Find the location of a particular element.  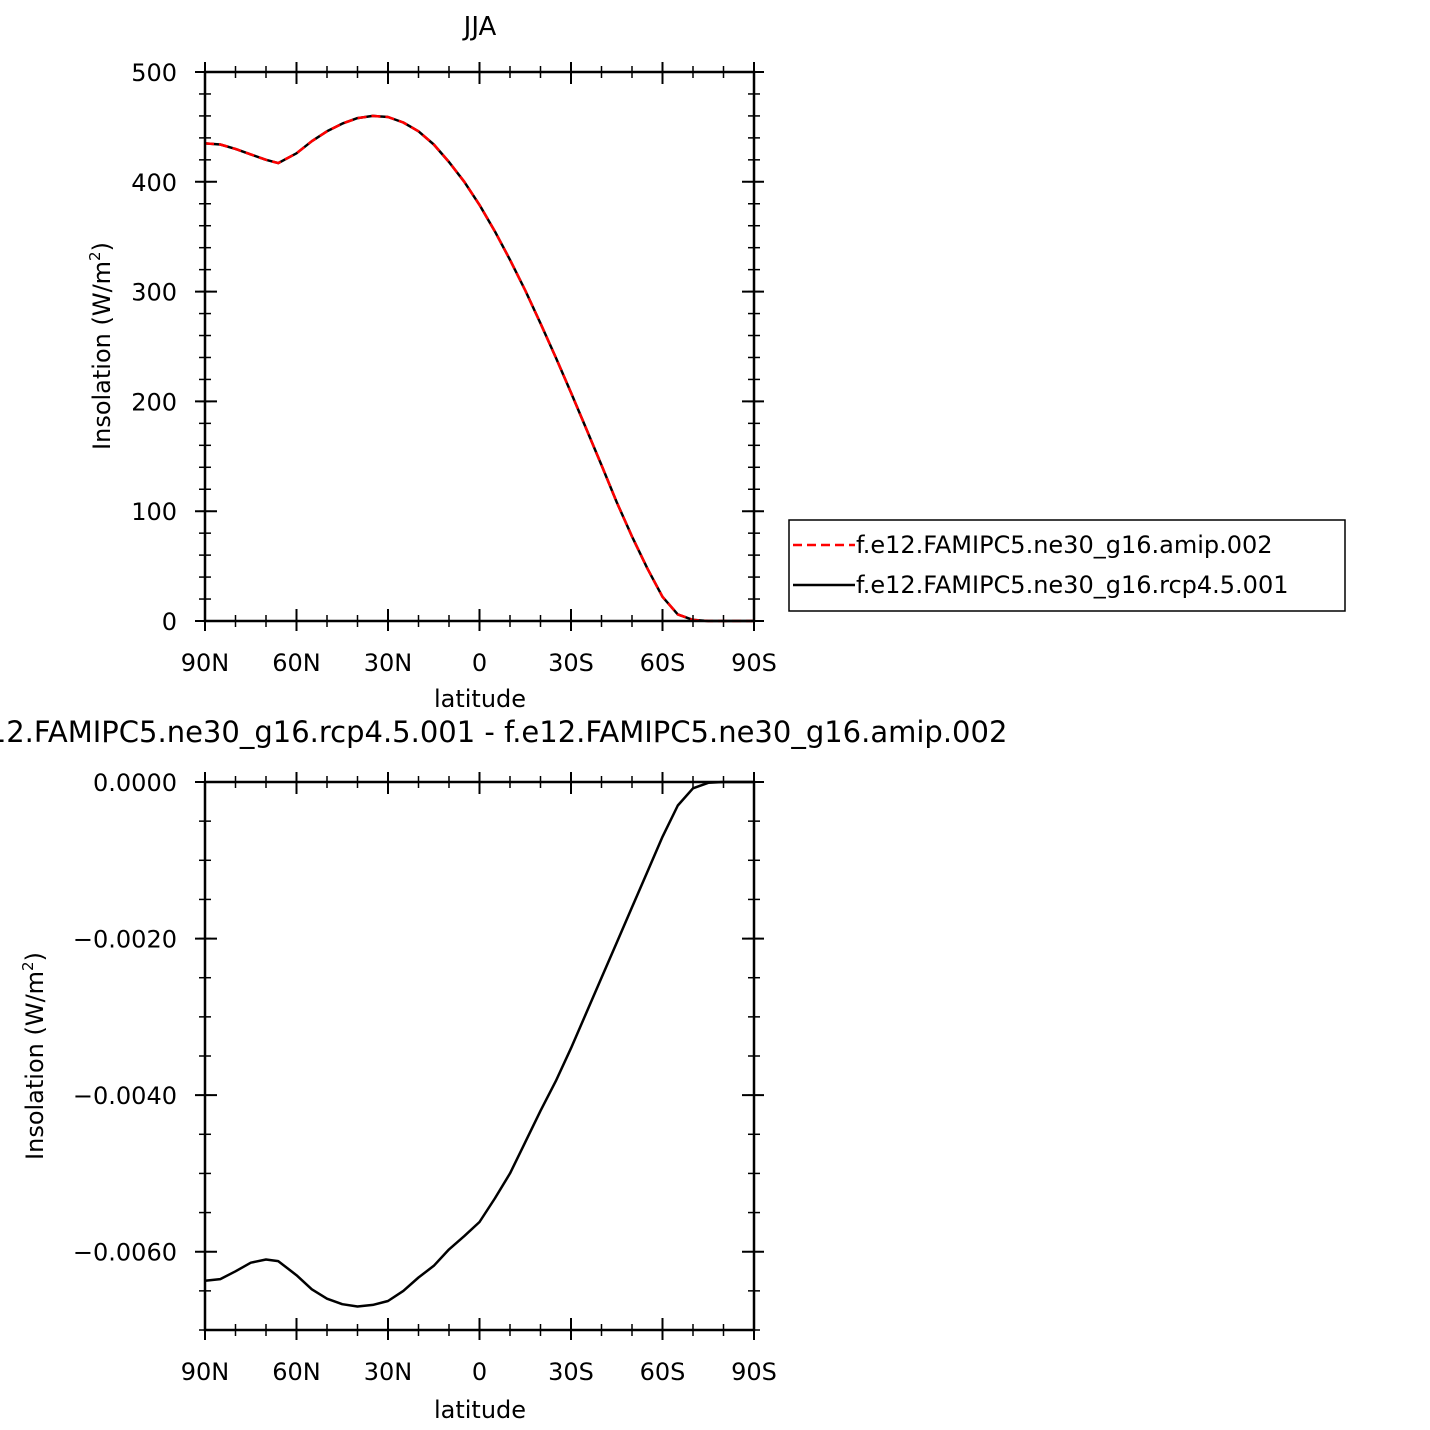

y-tick-label: 400 is located at coordinates (154, 183).